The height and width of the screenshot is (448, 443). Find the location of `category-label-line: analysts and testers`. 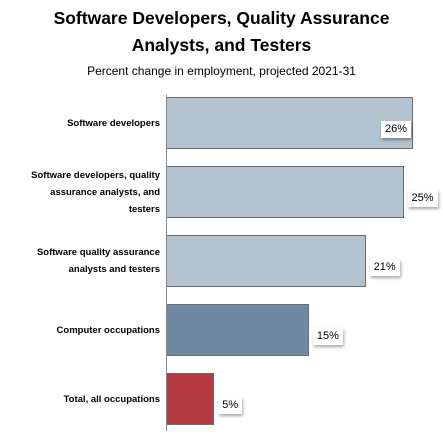

category-label-line: analysts and testers is located at coordinates (114, 269).